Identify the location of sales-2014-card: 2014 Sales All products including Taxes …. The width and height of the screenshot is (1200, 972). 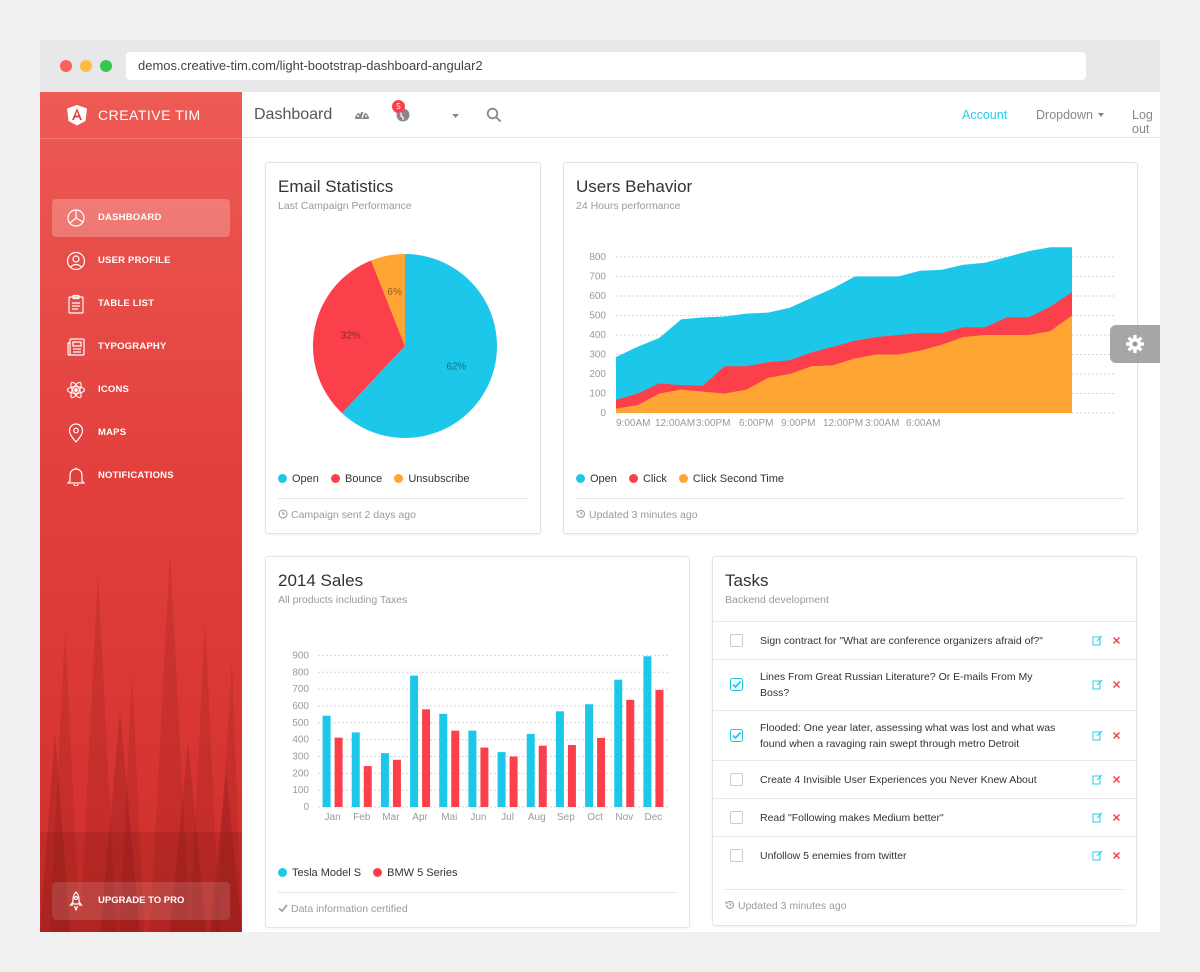
(477, 742).